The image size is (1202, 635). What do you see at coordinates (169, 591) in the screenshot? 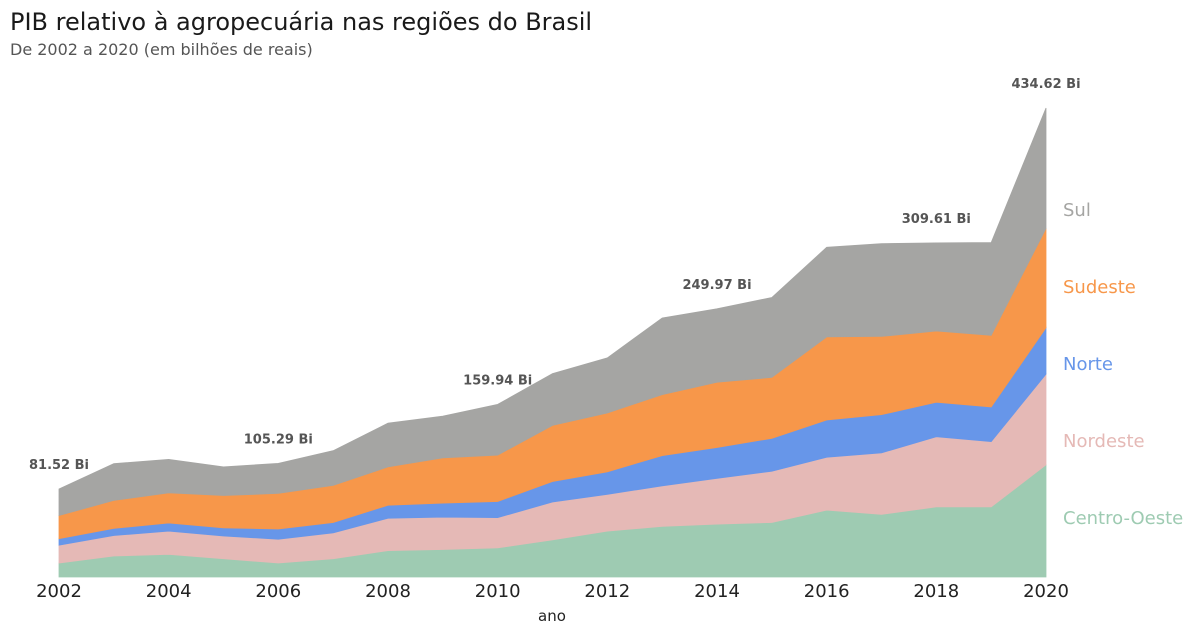
I see `x-tick-label: 2004` at bounding box center [169, 591].